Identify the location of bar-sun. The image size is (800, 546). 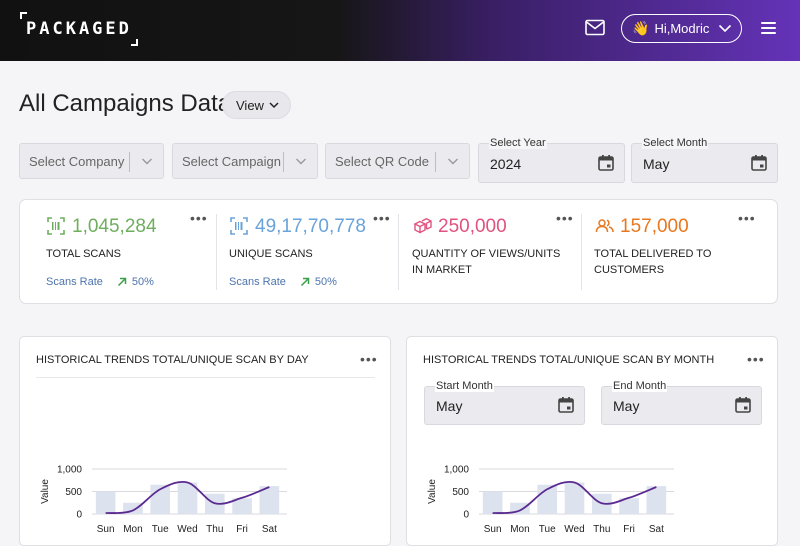
(105, 502).